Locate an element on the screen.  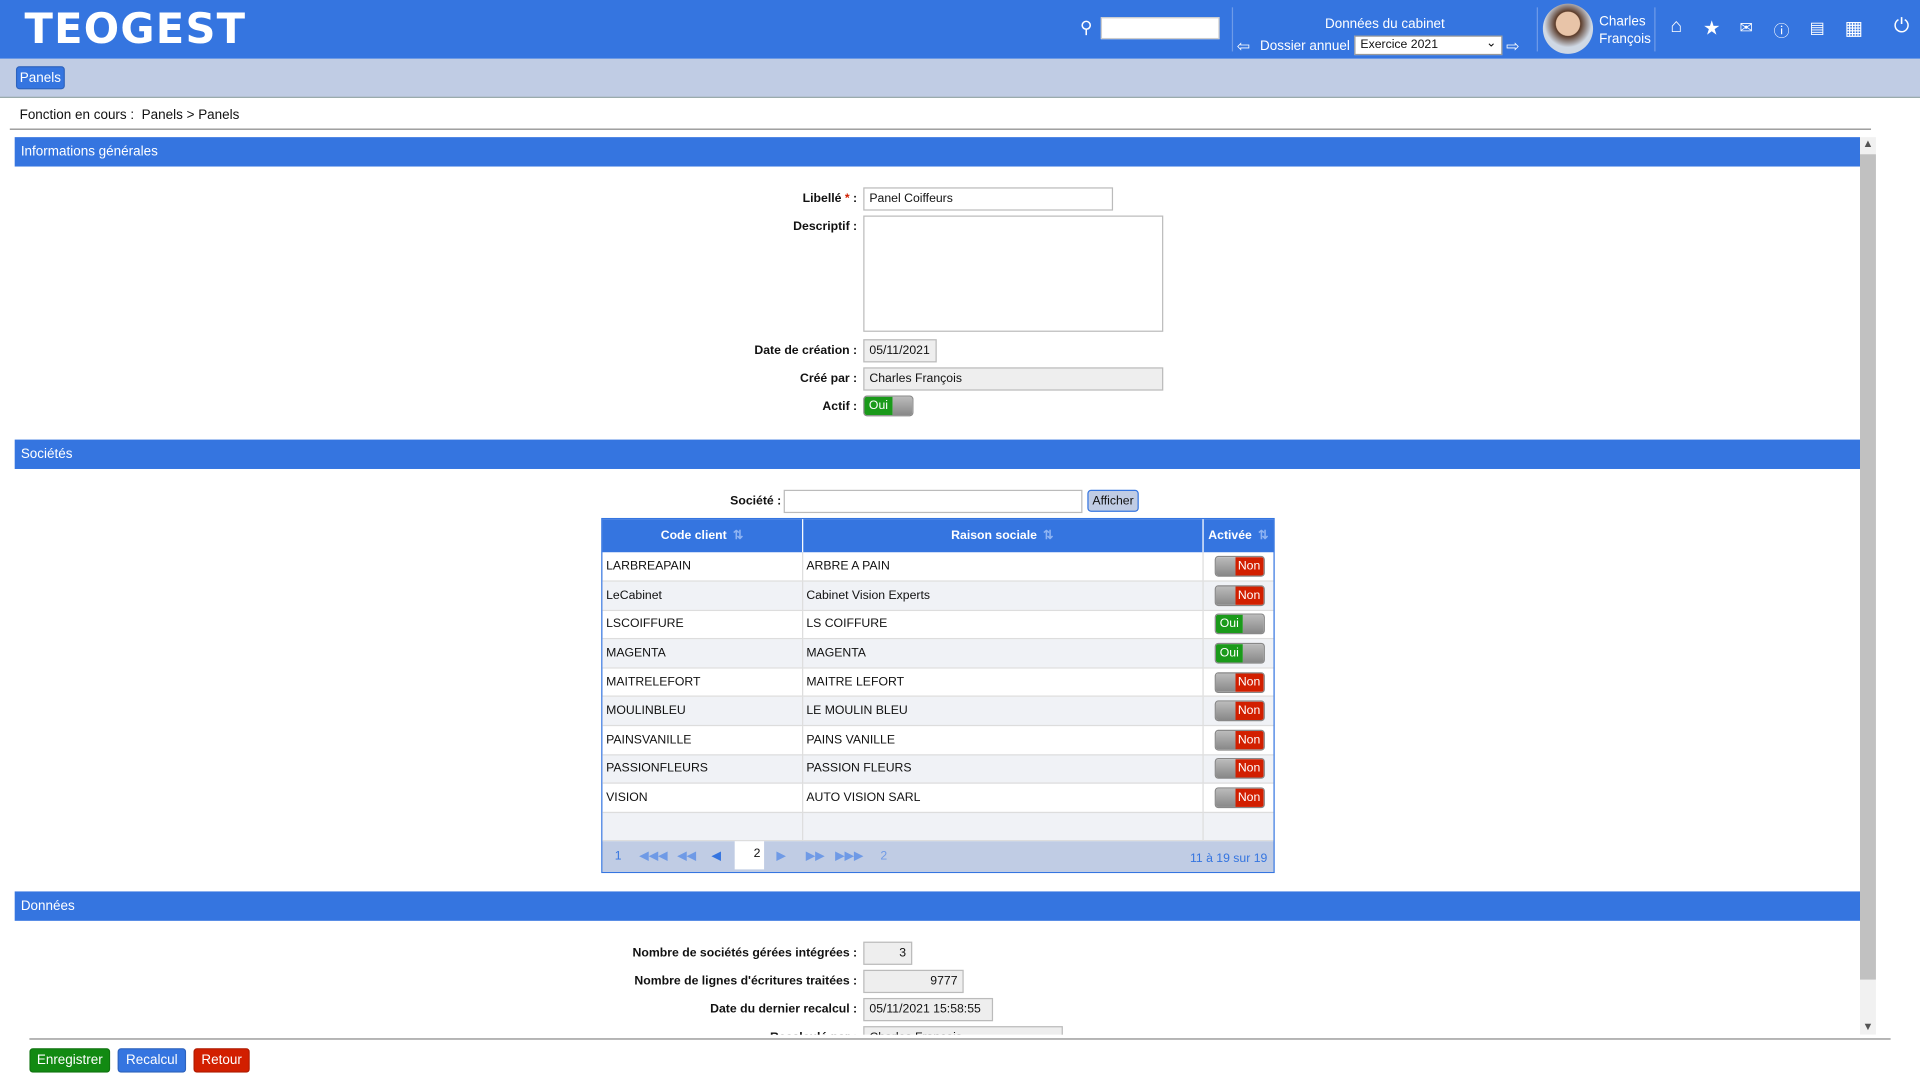
home-icon: ⌂ is located at coordinates (1676, 26).